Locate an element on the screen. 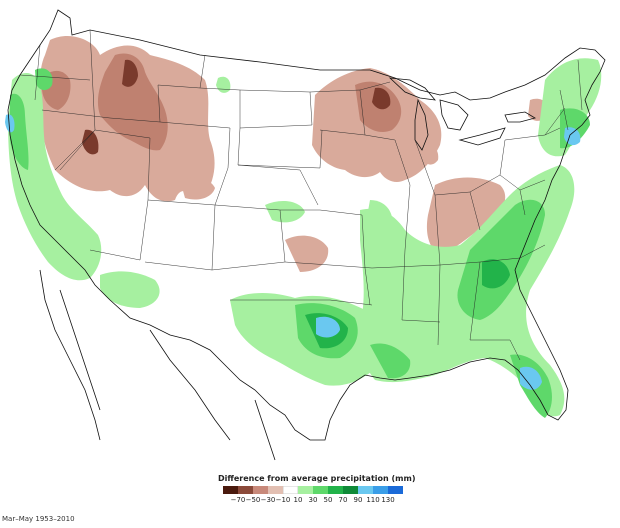 This screenshot has height=528, width=620. legend-tick-label: 90 is located at coordinates (358, 500).